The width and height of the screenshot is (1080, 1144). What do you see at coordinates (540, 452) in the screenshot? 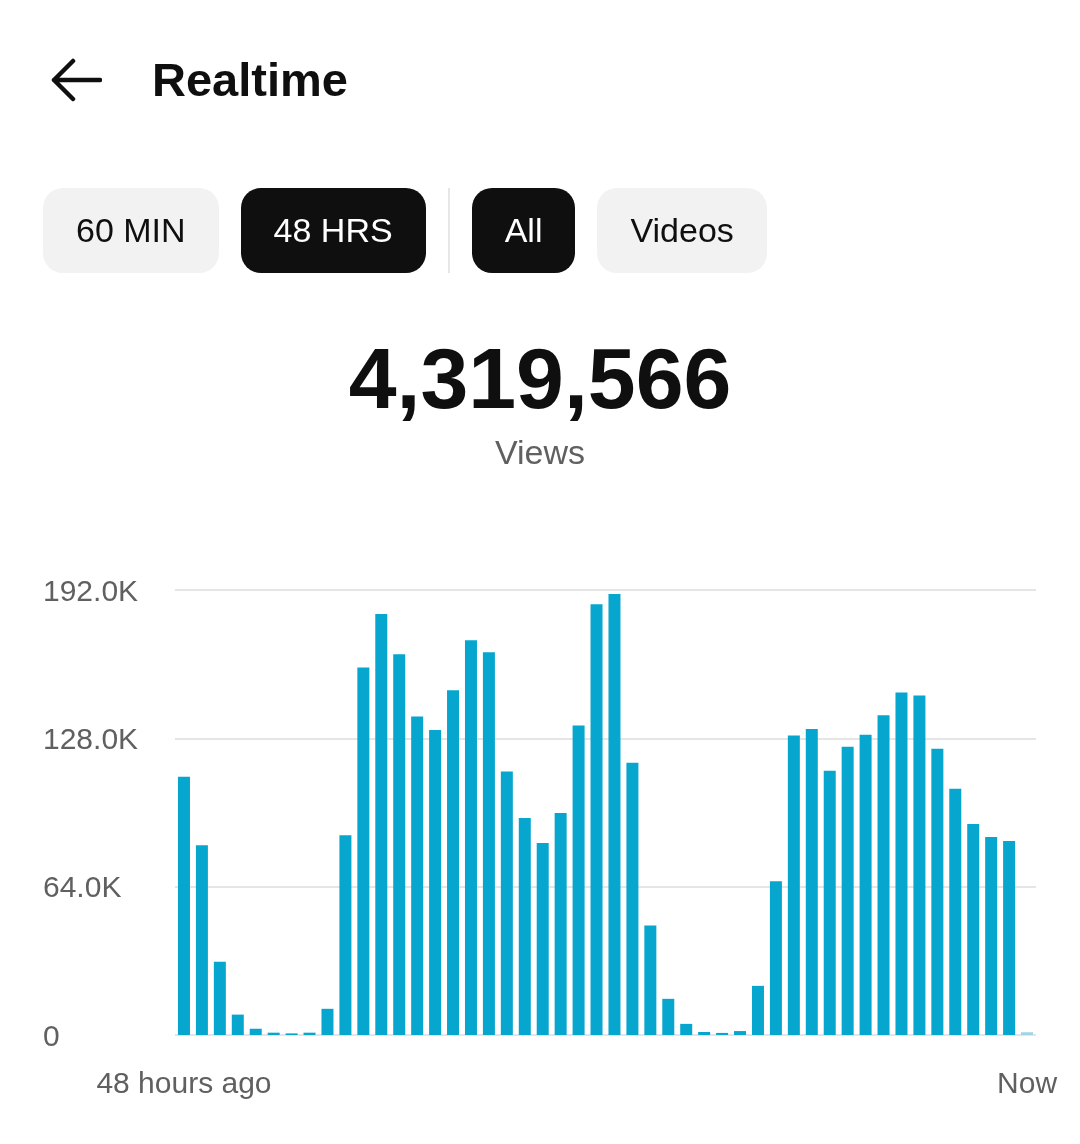
I see `text: Views` at bounding box center [540, 452].